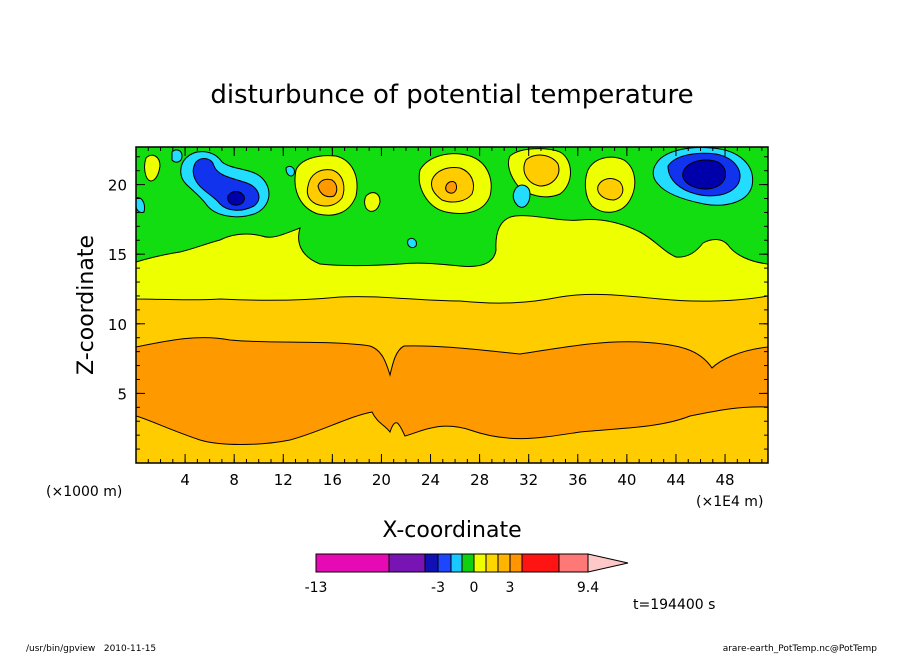  What do you see at coordinates (800, 649) in the screenshot?
I see `footer-right: arare-earth_PotTemp.nc@PotTemp` at bounding box center [800, 649].